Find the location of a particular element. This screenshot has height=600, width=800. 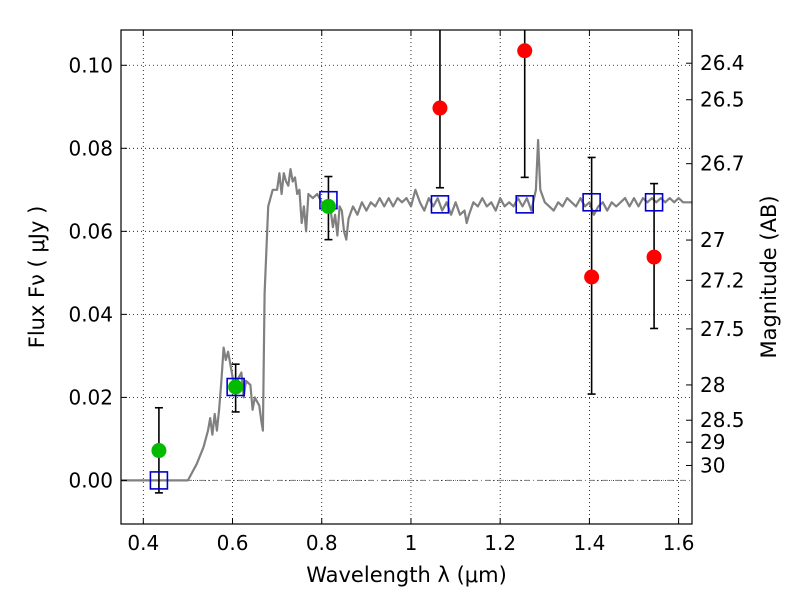

x-tick-label: 1 is located at coordinates (411, 543).